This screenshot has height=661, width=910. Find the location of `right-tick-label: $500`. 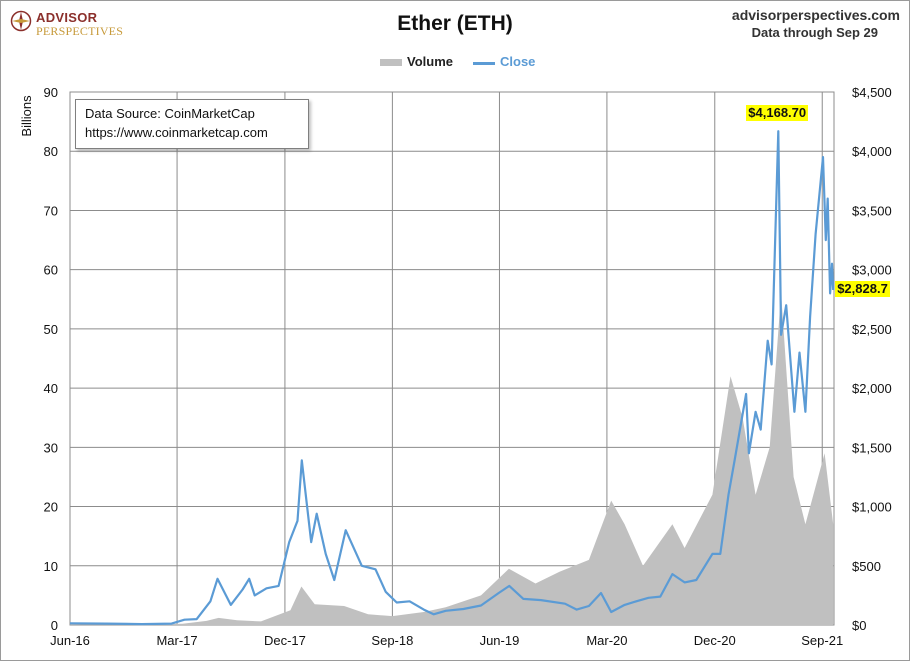

right-tick-label: $500 is located at coordinates (866, 566).